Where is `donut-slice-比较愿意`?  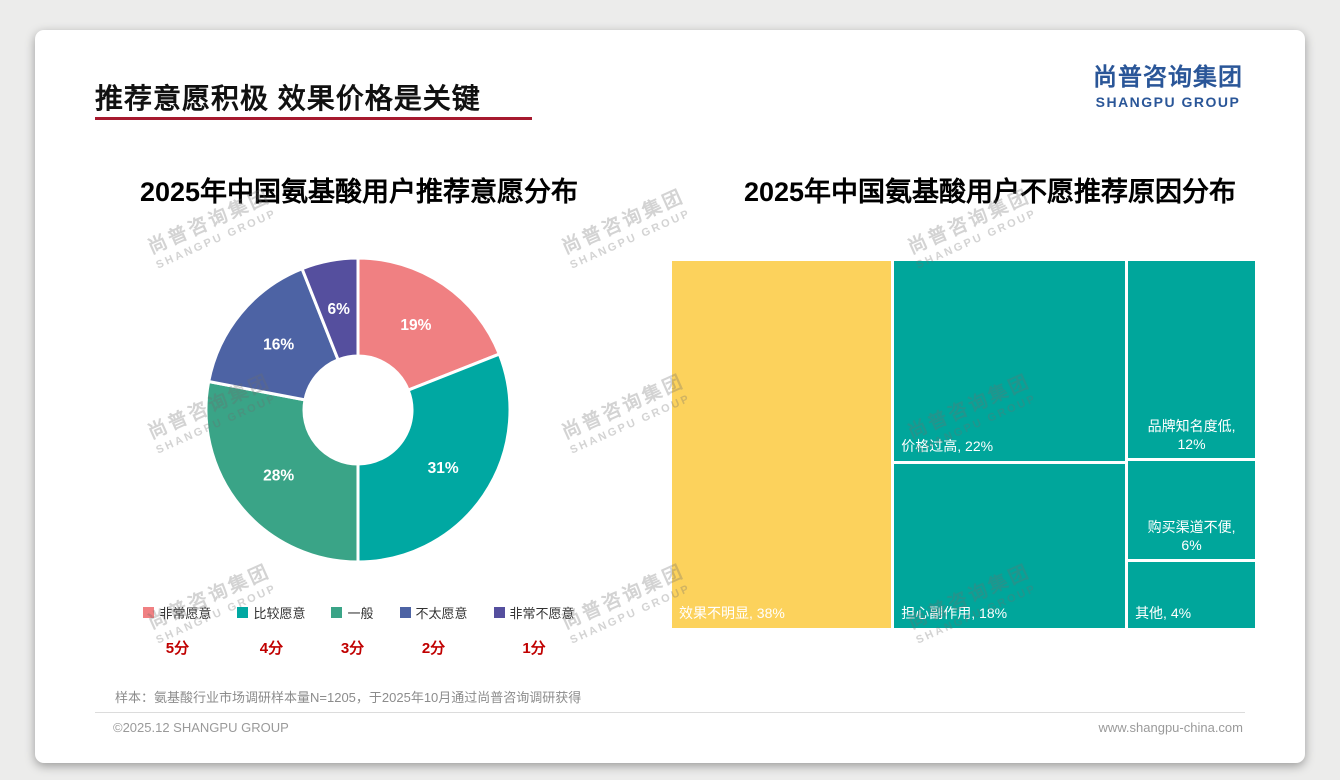
donut-slice-比较愿意 is located at coordinates (434, 458).